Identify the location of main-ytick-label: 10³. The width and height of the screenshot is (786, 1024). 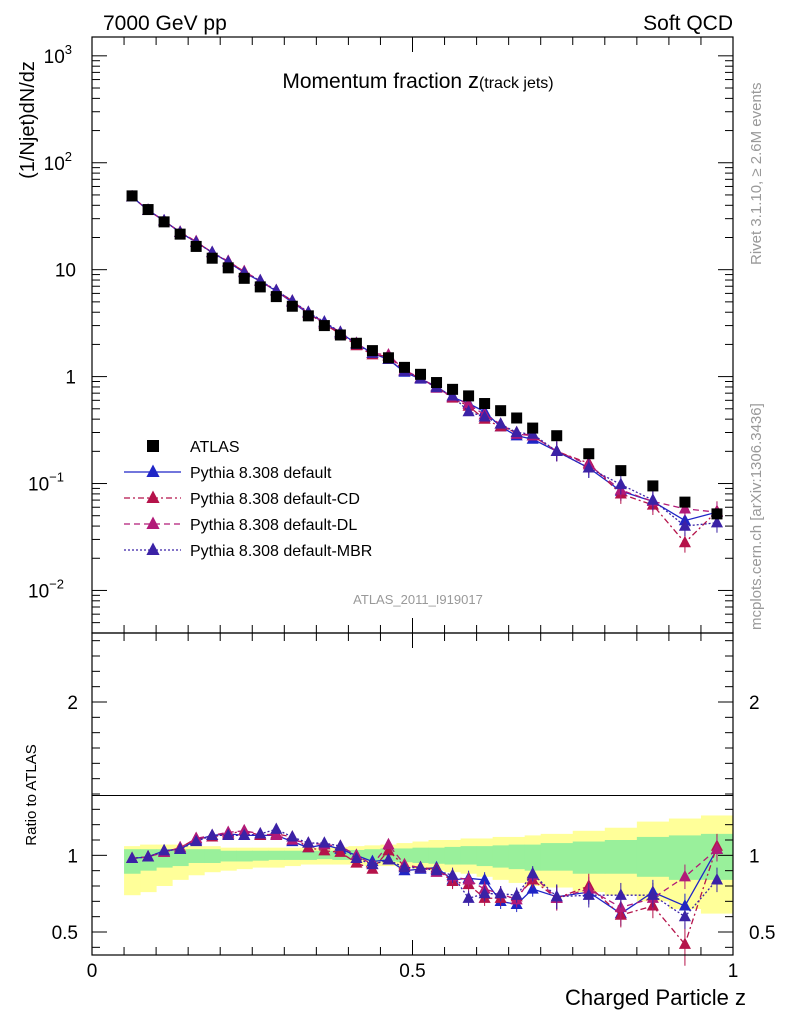
(58, 55).